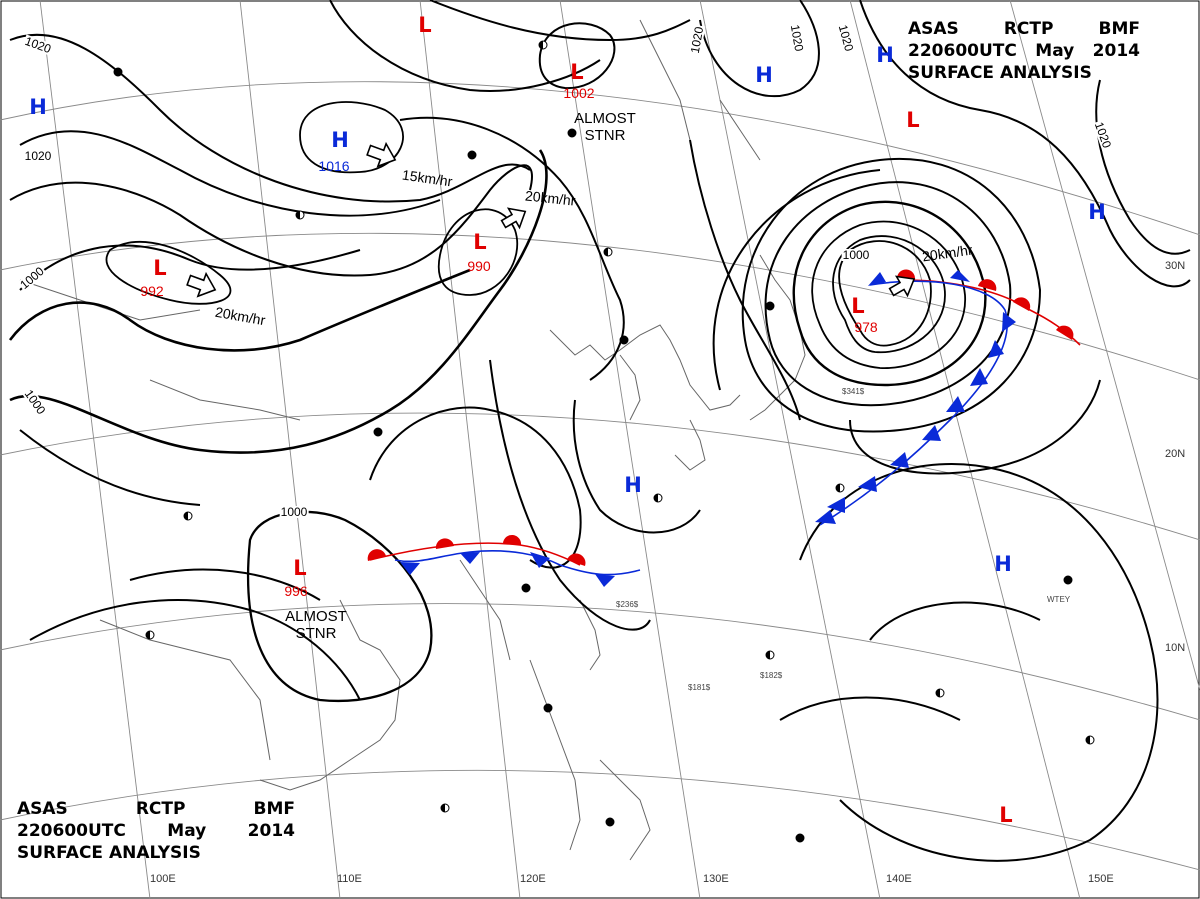  Describe the element at coordinates (858, 306) in the screenshot. I see `typhoon-low-marker: L` at that location.